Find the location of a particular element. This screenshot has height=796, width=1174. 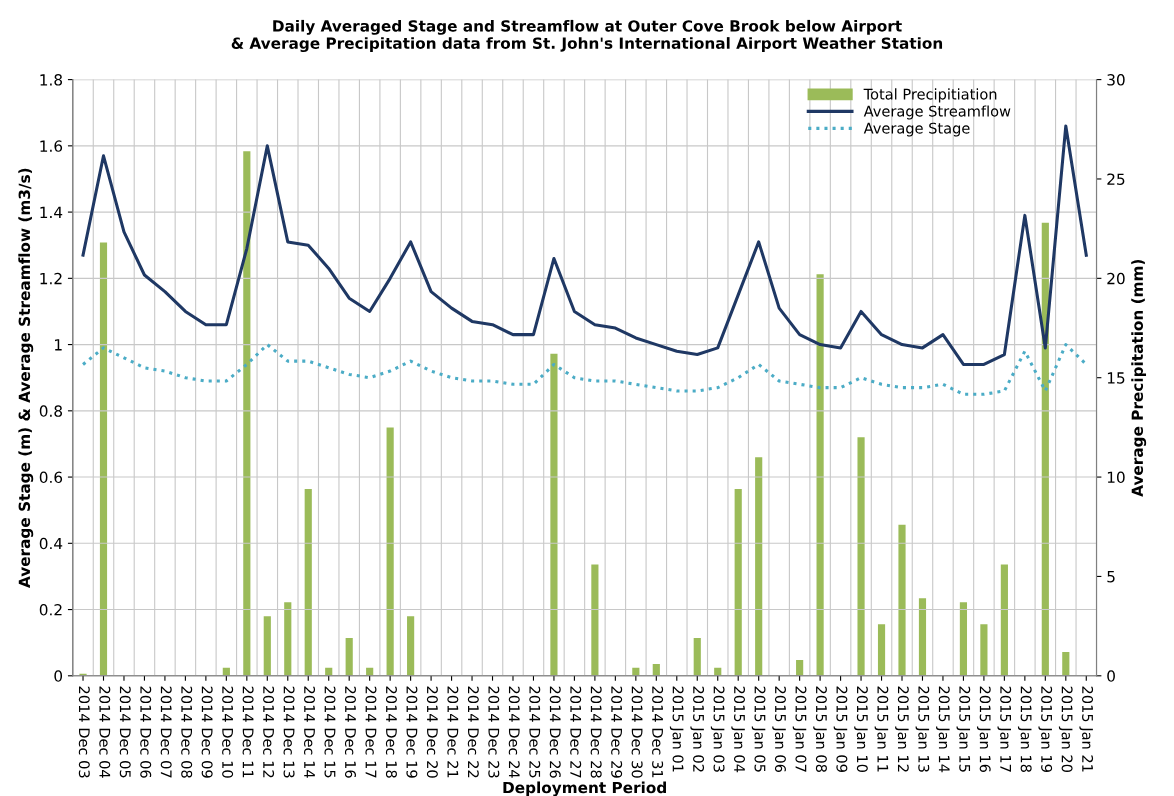

x-tick-label: 2015 Jan 10 is located at coordinates (861, 729).